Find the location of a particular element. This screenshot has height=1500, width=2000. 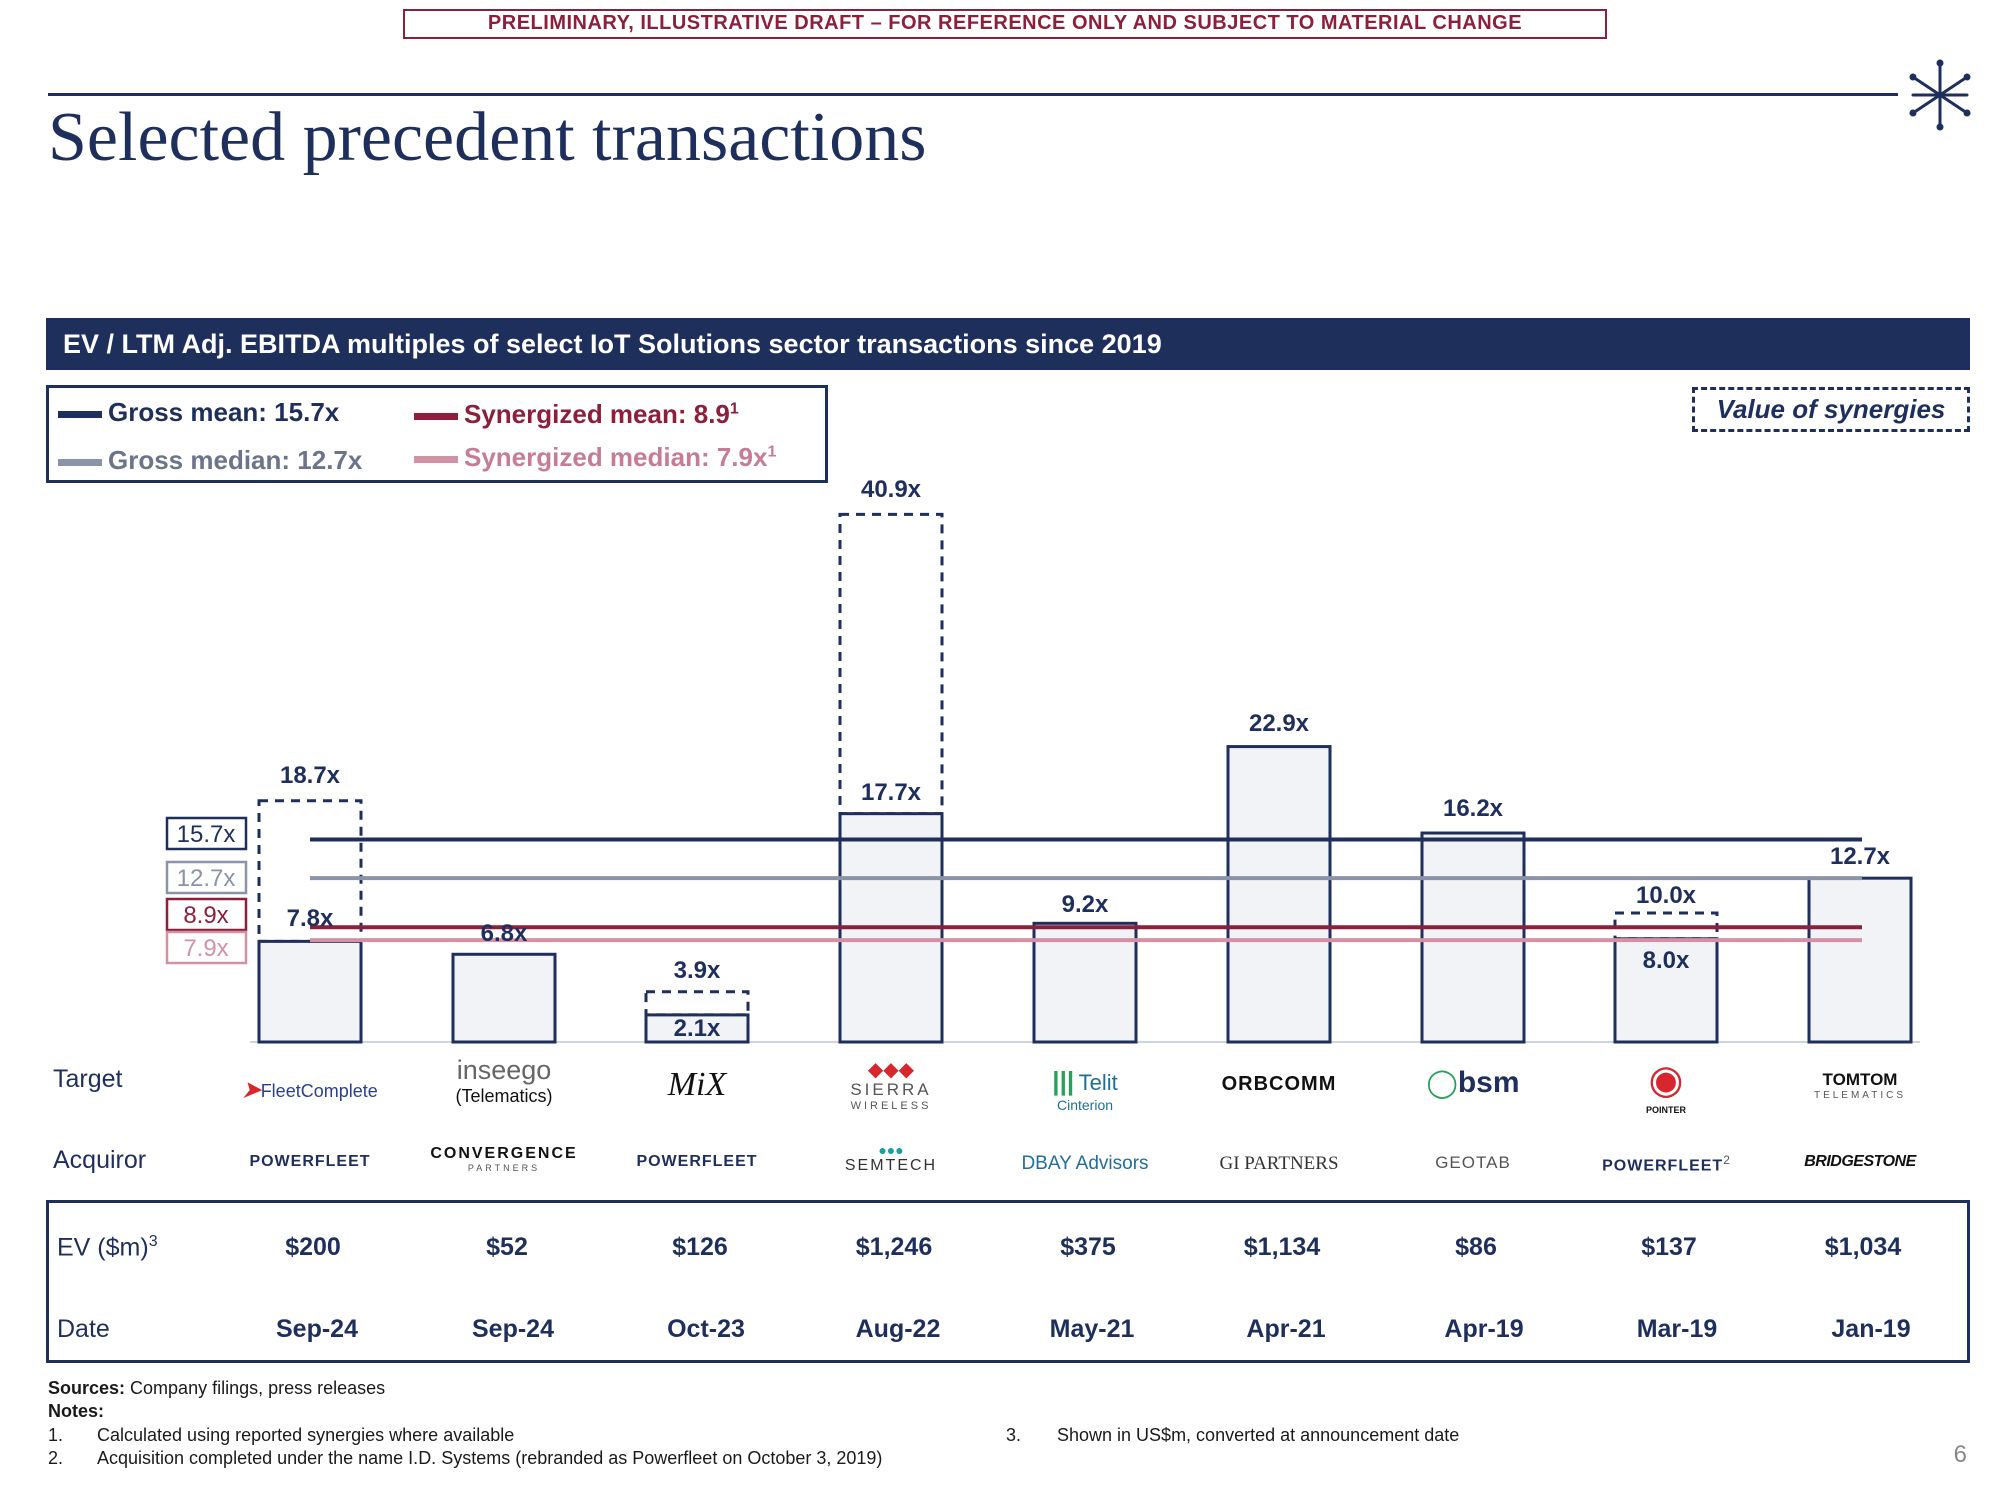

target-name: Telit is located at coordinates (1098, 1082).